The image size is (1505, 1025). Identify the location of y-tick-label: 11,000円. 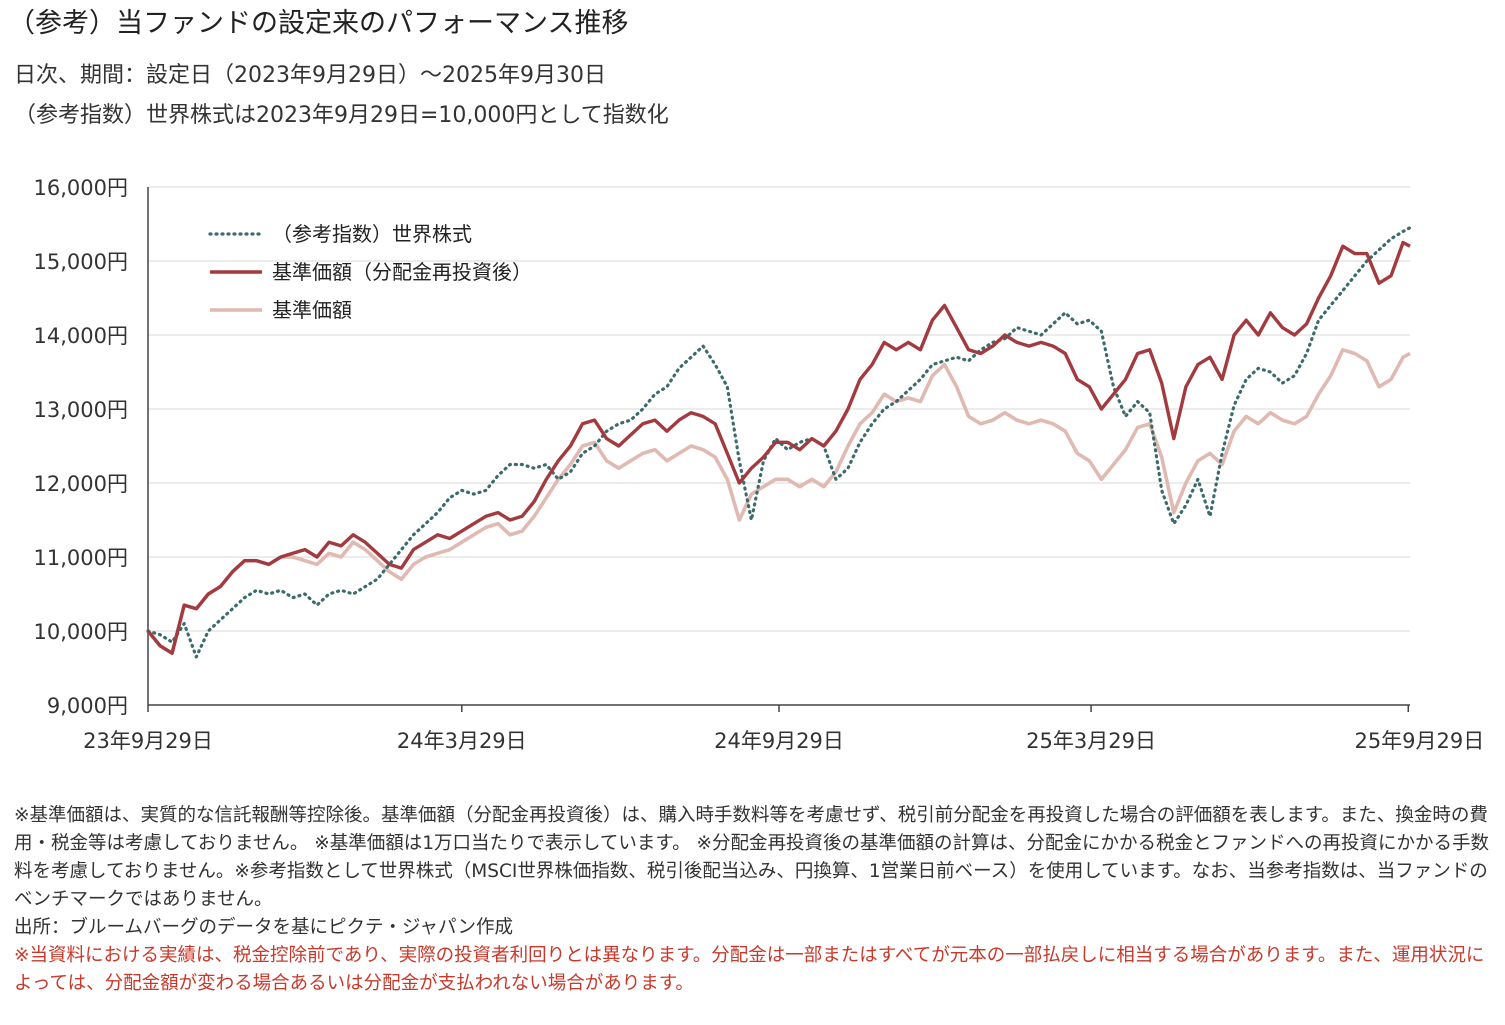
(81, 558).